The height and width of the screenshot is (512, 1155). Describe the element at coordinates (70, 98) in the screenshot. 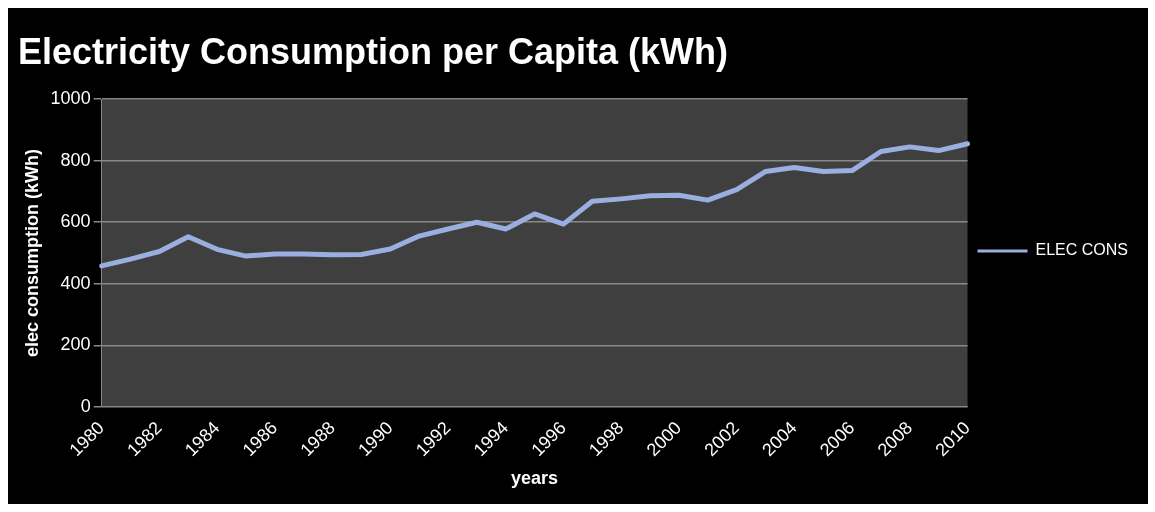

I see `y-tick-label: 1000` at that location.